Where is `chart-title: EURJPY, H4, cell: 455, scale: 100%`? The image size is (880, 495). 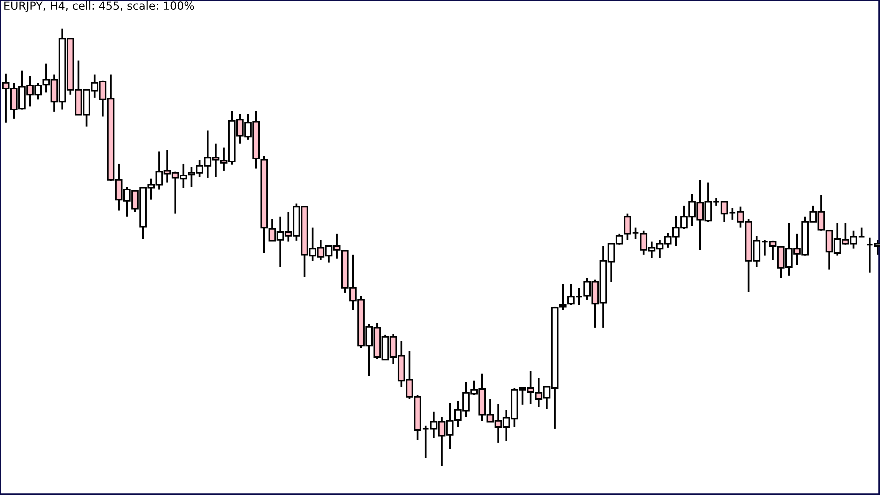 chart-title: EURJPY, H4, cell: 455, scale: 100% is located at coordinates (99, 6).